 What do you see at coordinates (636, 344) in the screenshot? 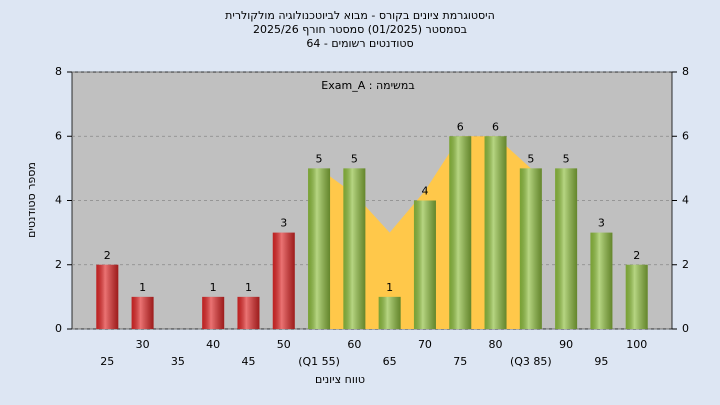
I see `x-tick-label: 100` at bounding box center [636, 344].